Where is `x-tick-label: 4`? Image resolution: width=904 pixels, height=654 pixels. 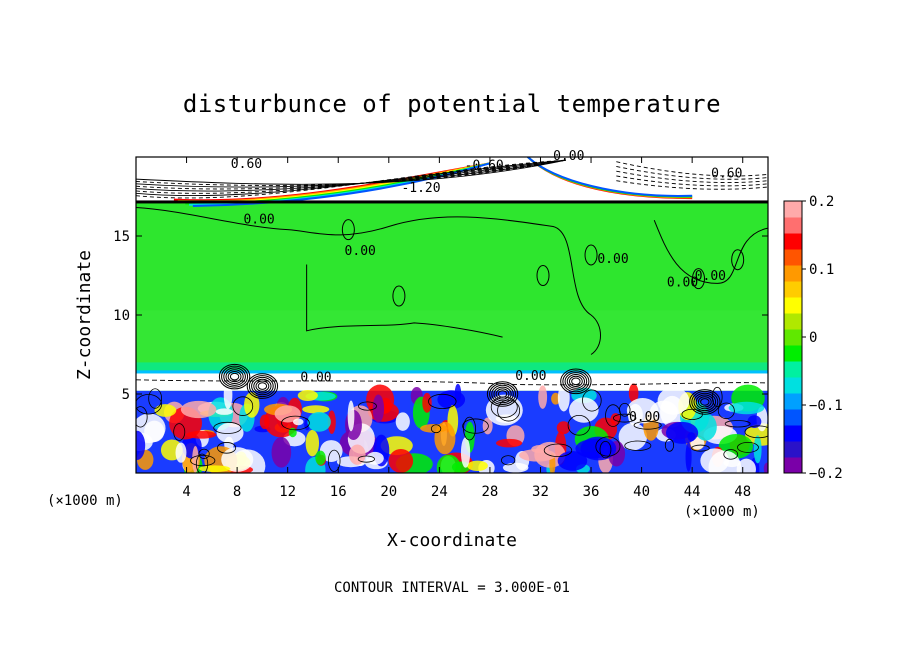 x-tick-label: 4 is located at coordinates (186, 492).